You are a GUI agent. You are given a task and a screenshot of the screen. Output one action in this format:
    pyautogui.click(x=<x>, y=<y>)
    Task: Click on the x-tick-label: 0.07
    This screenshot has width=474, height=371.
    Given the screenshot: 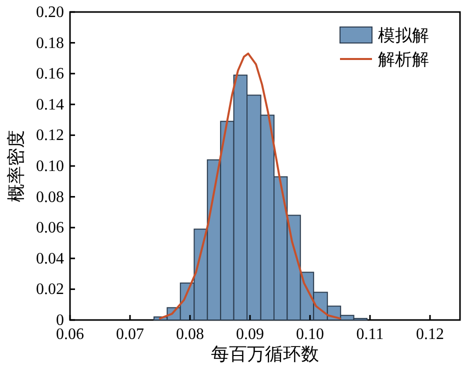 What is the action you would take?
    pyautogui.click(x=130, y=334)
    